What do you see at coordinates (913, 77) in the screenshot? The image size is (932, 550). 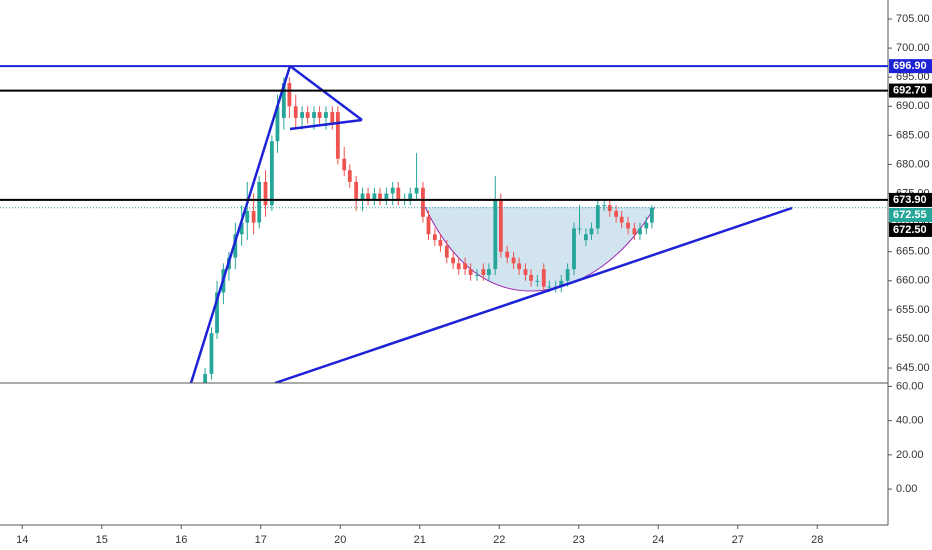 I see `y-tick-label: 695.00` at bounding box center [913, 77].